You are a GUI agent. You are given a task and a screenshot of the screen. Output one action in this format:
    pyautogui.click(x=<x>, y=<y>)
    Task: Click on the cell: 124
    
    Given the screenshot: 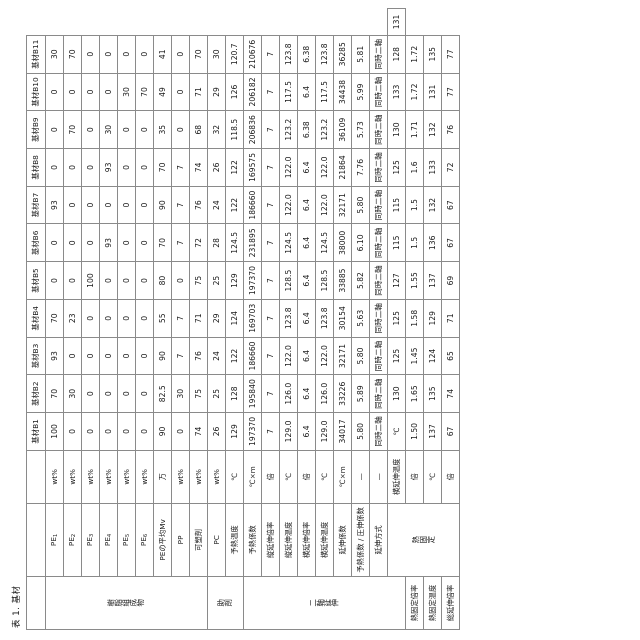 What is the action you would take?
    pyautogui.click(x=234, y=318)
    